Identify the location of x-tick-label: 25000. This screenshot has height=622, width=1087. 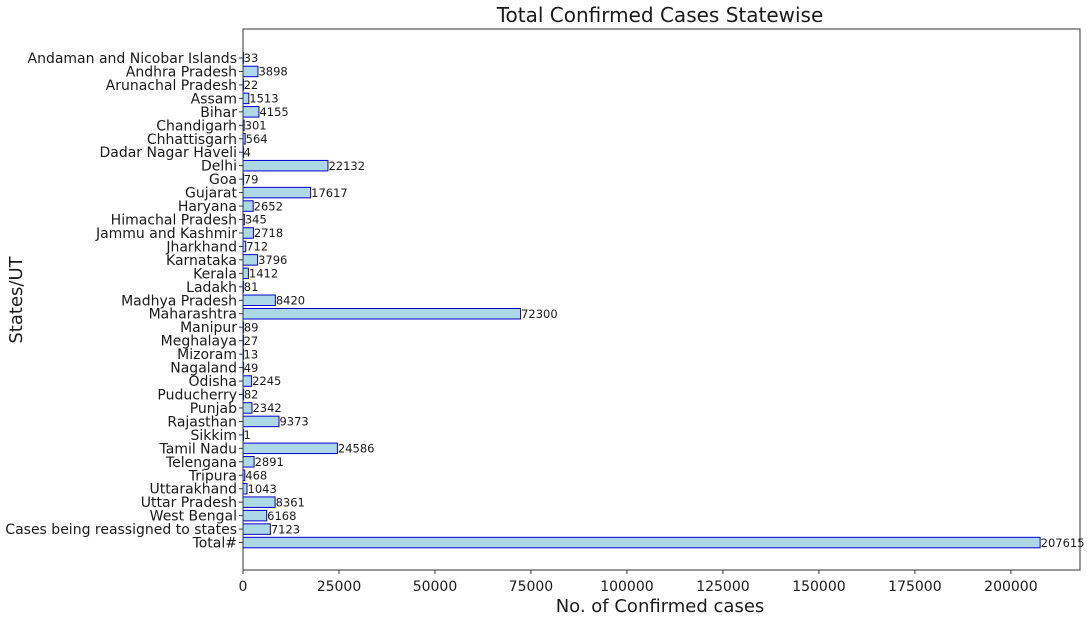
(339, 587).